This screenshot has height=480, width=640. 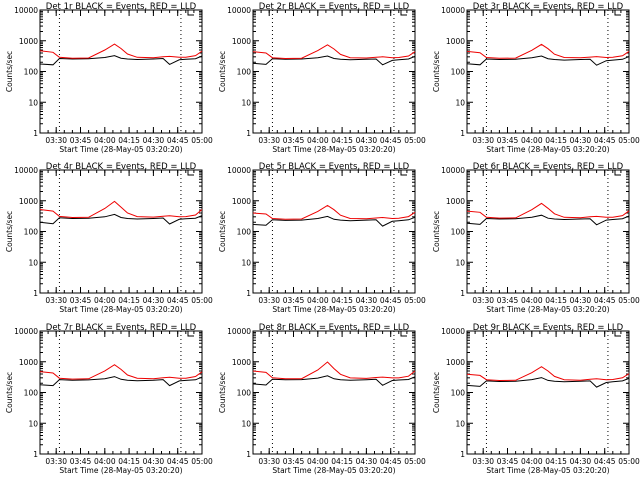 What do you see at coordinates (121, 167) in the screenshot?
I see `panel-title: Det 4r BLACK = Events, RED = LLD` at bounding box center [121, 167].